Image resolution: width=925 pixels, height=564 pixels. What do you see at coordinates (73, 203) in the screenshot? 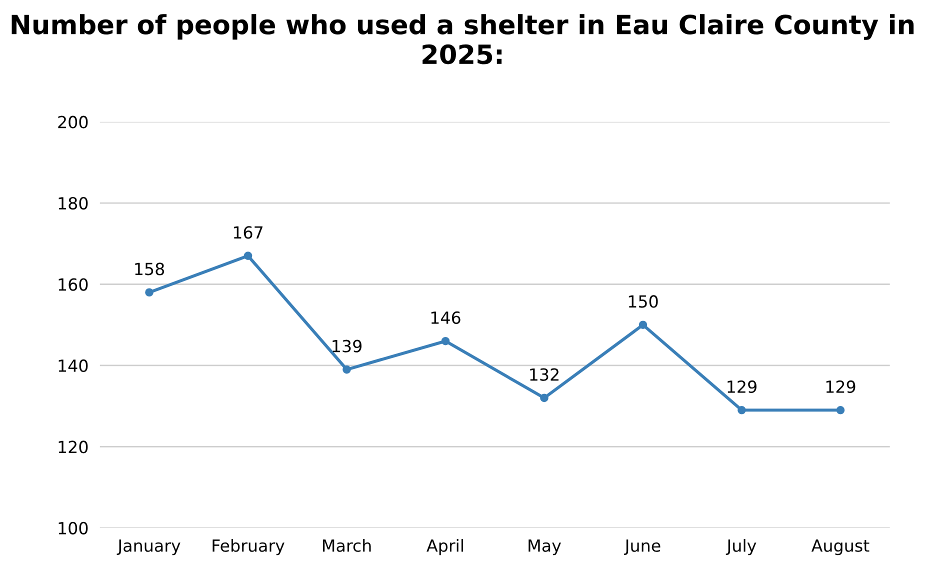
I see `y-tick-label: 180` at bounding box center [73, 203].